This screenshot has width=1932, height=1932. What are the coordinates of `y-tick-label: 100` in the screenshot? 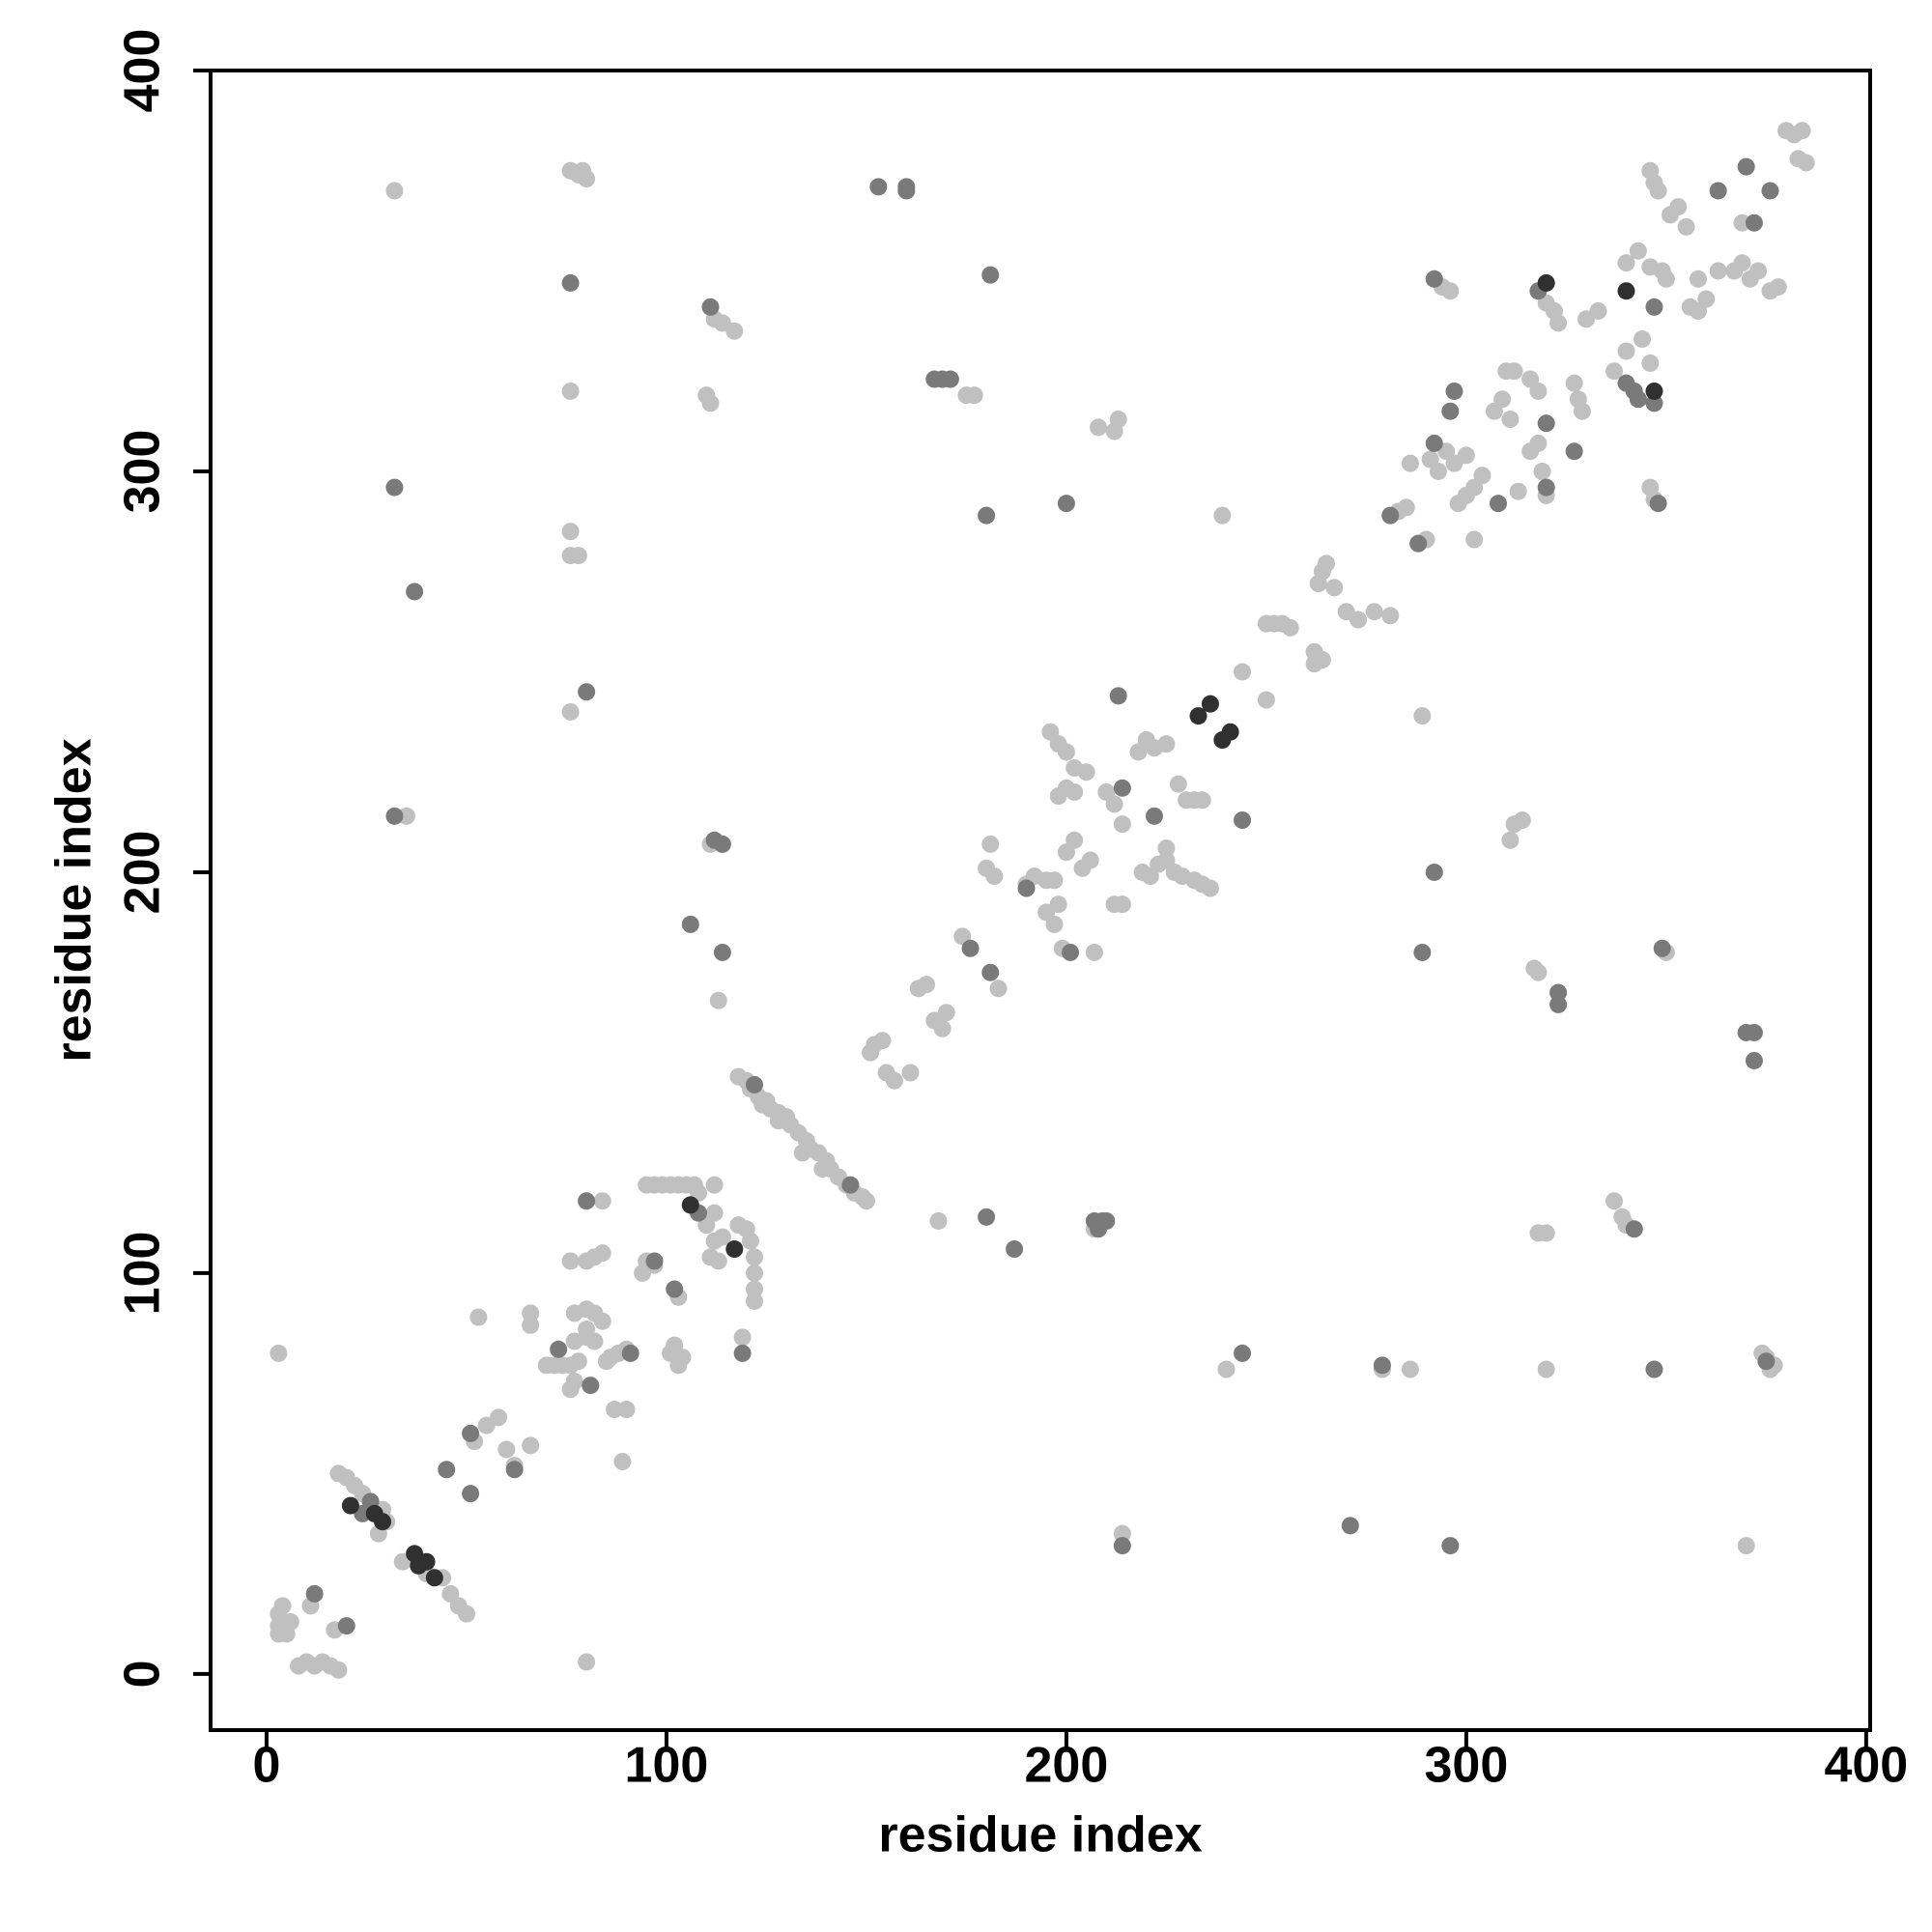 It's located at (143, 1274).